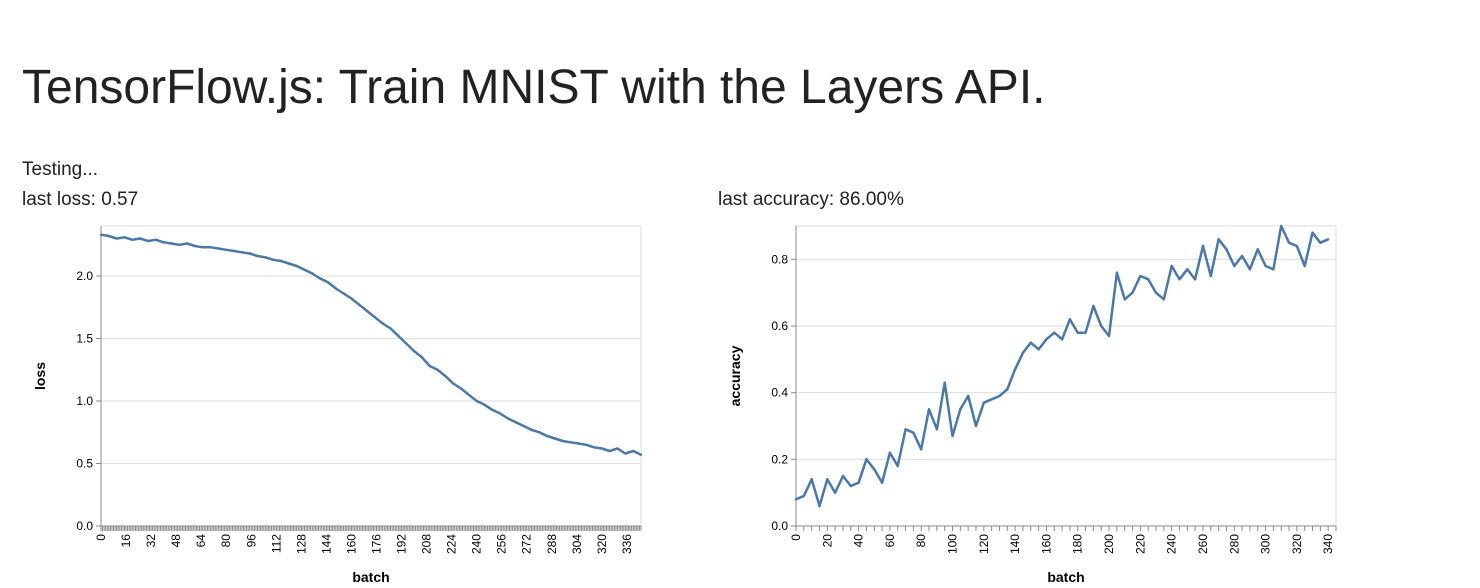 This screenshot has width=1480, height=588. I want to click on accuracy-x-tick-label: 300, so click(1266, 544).